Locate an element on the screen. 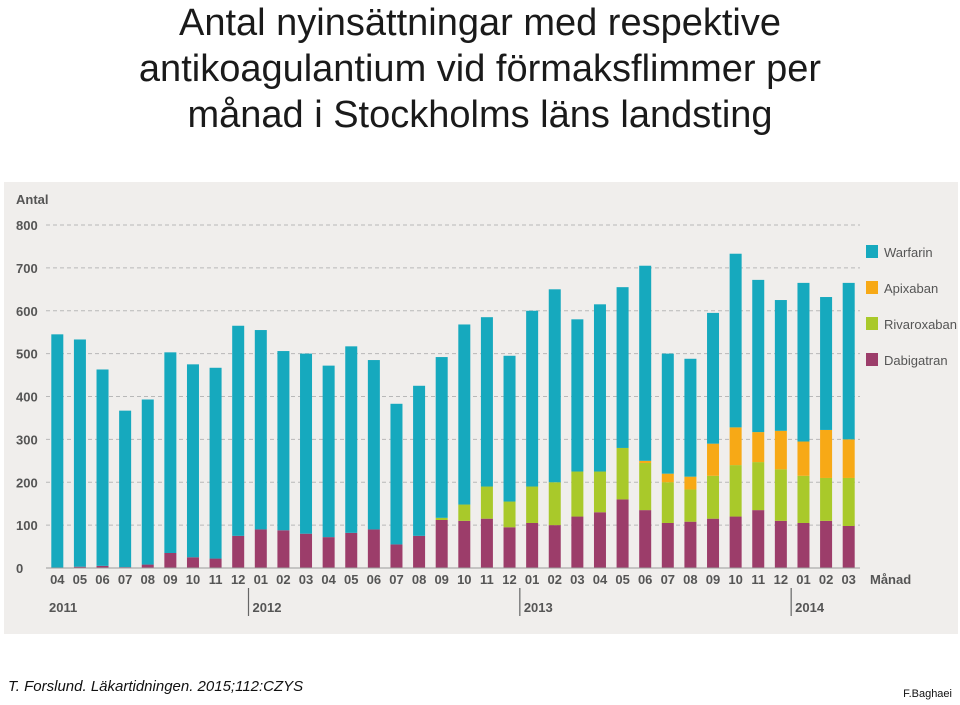  author-credit: F.Baghaei is located at coordinates (927, 694).